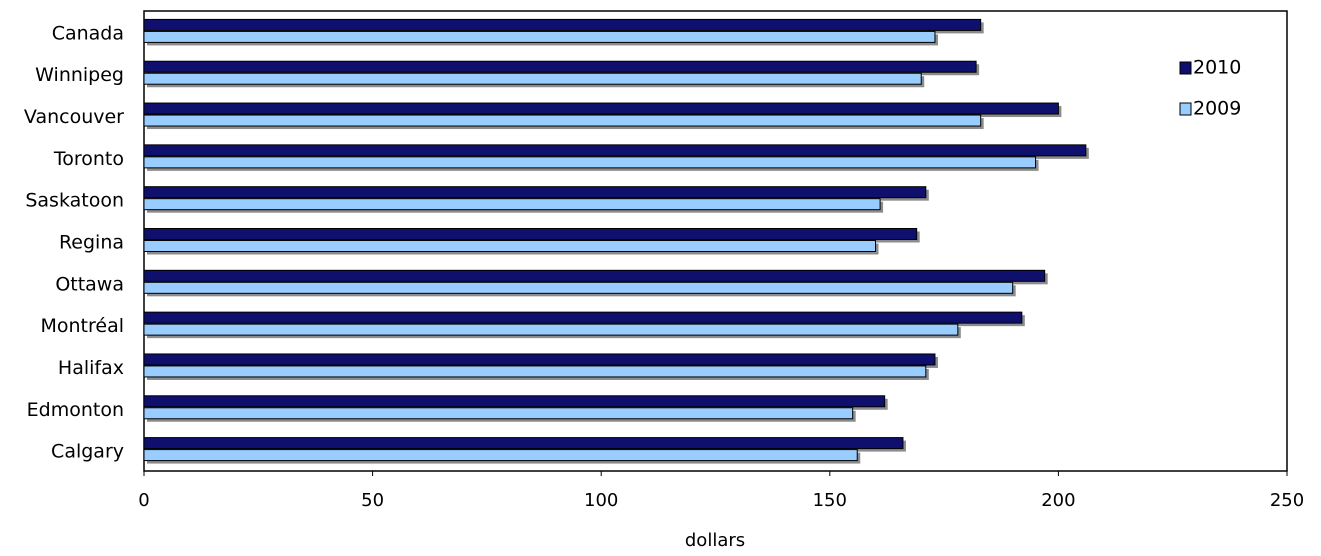 The width and height of the screenshot is (1321, 556). I want to click on category-label-saskatoon: Saskatoon, so click(74, 201).